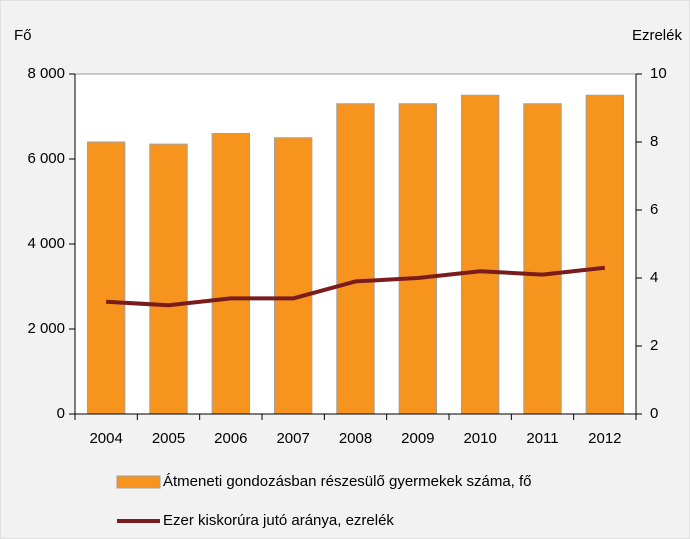 Image resolution: width=690 pixels, height=539 pixels. Describe the element at coordinates (654, 413) in the screenshot. I see `y2-tick-label: 0` at that location.